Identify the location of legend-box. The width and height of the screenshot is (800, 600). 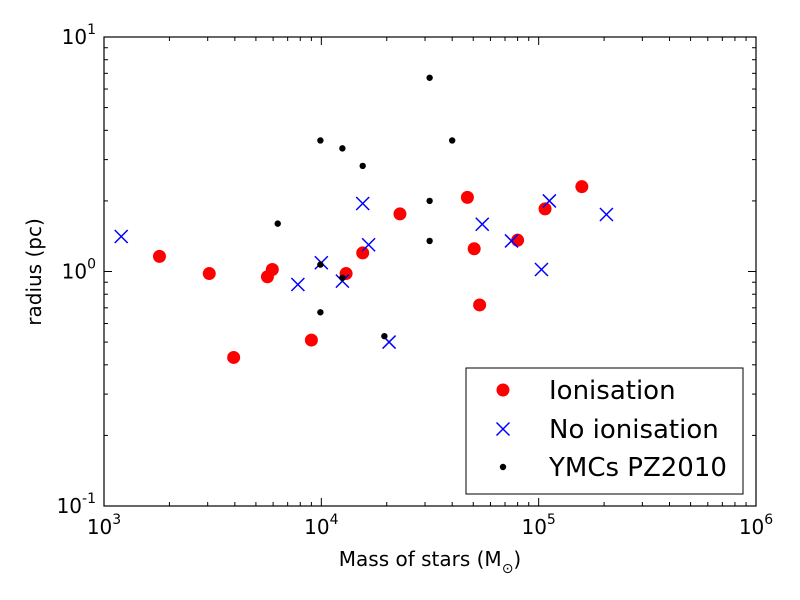
(604, 431).